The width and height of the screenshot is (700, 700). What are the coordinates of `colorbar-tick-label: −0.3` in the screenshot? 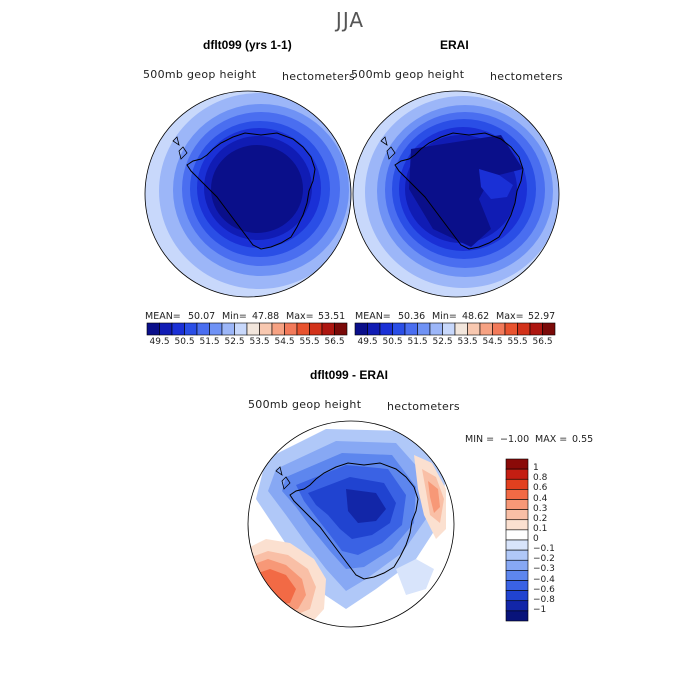 It's located at (544, 569).